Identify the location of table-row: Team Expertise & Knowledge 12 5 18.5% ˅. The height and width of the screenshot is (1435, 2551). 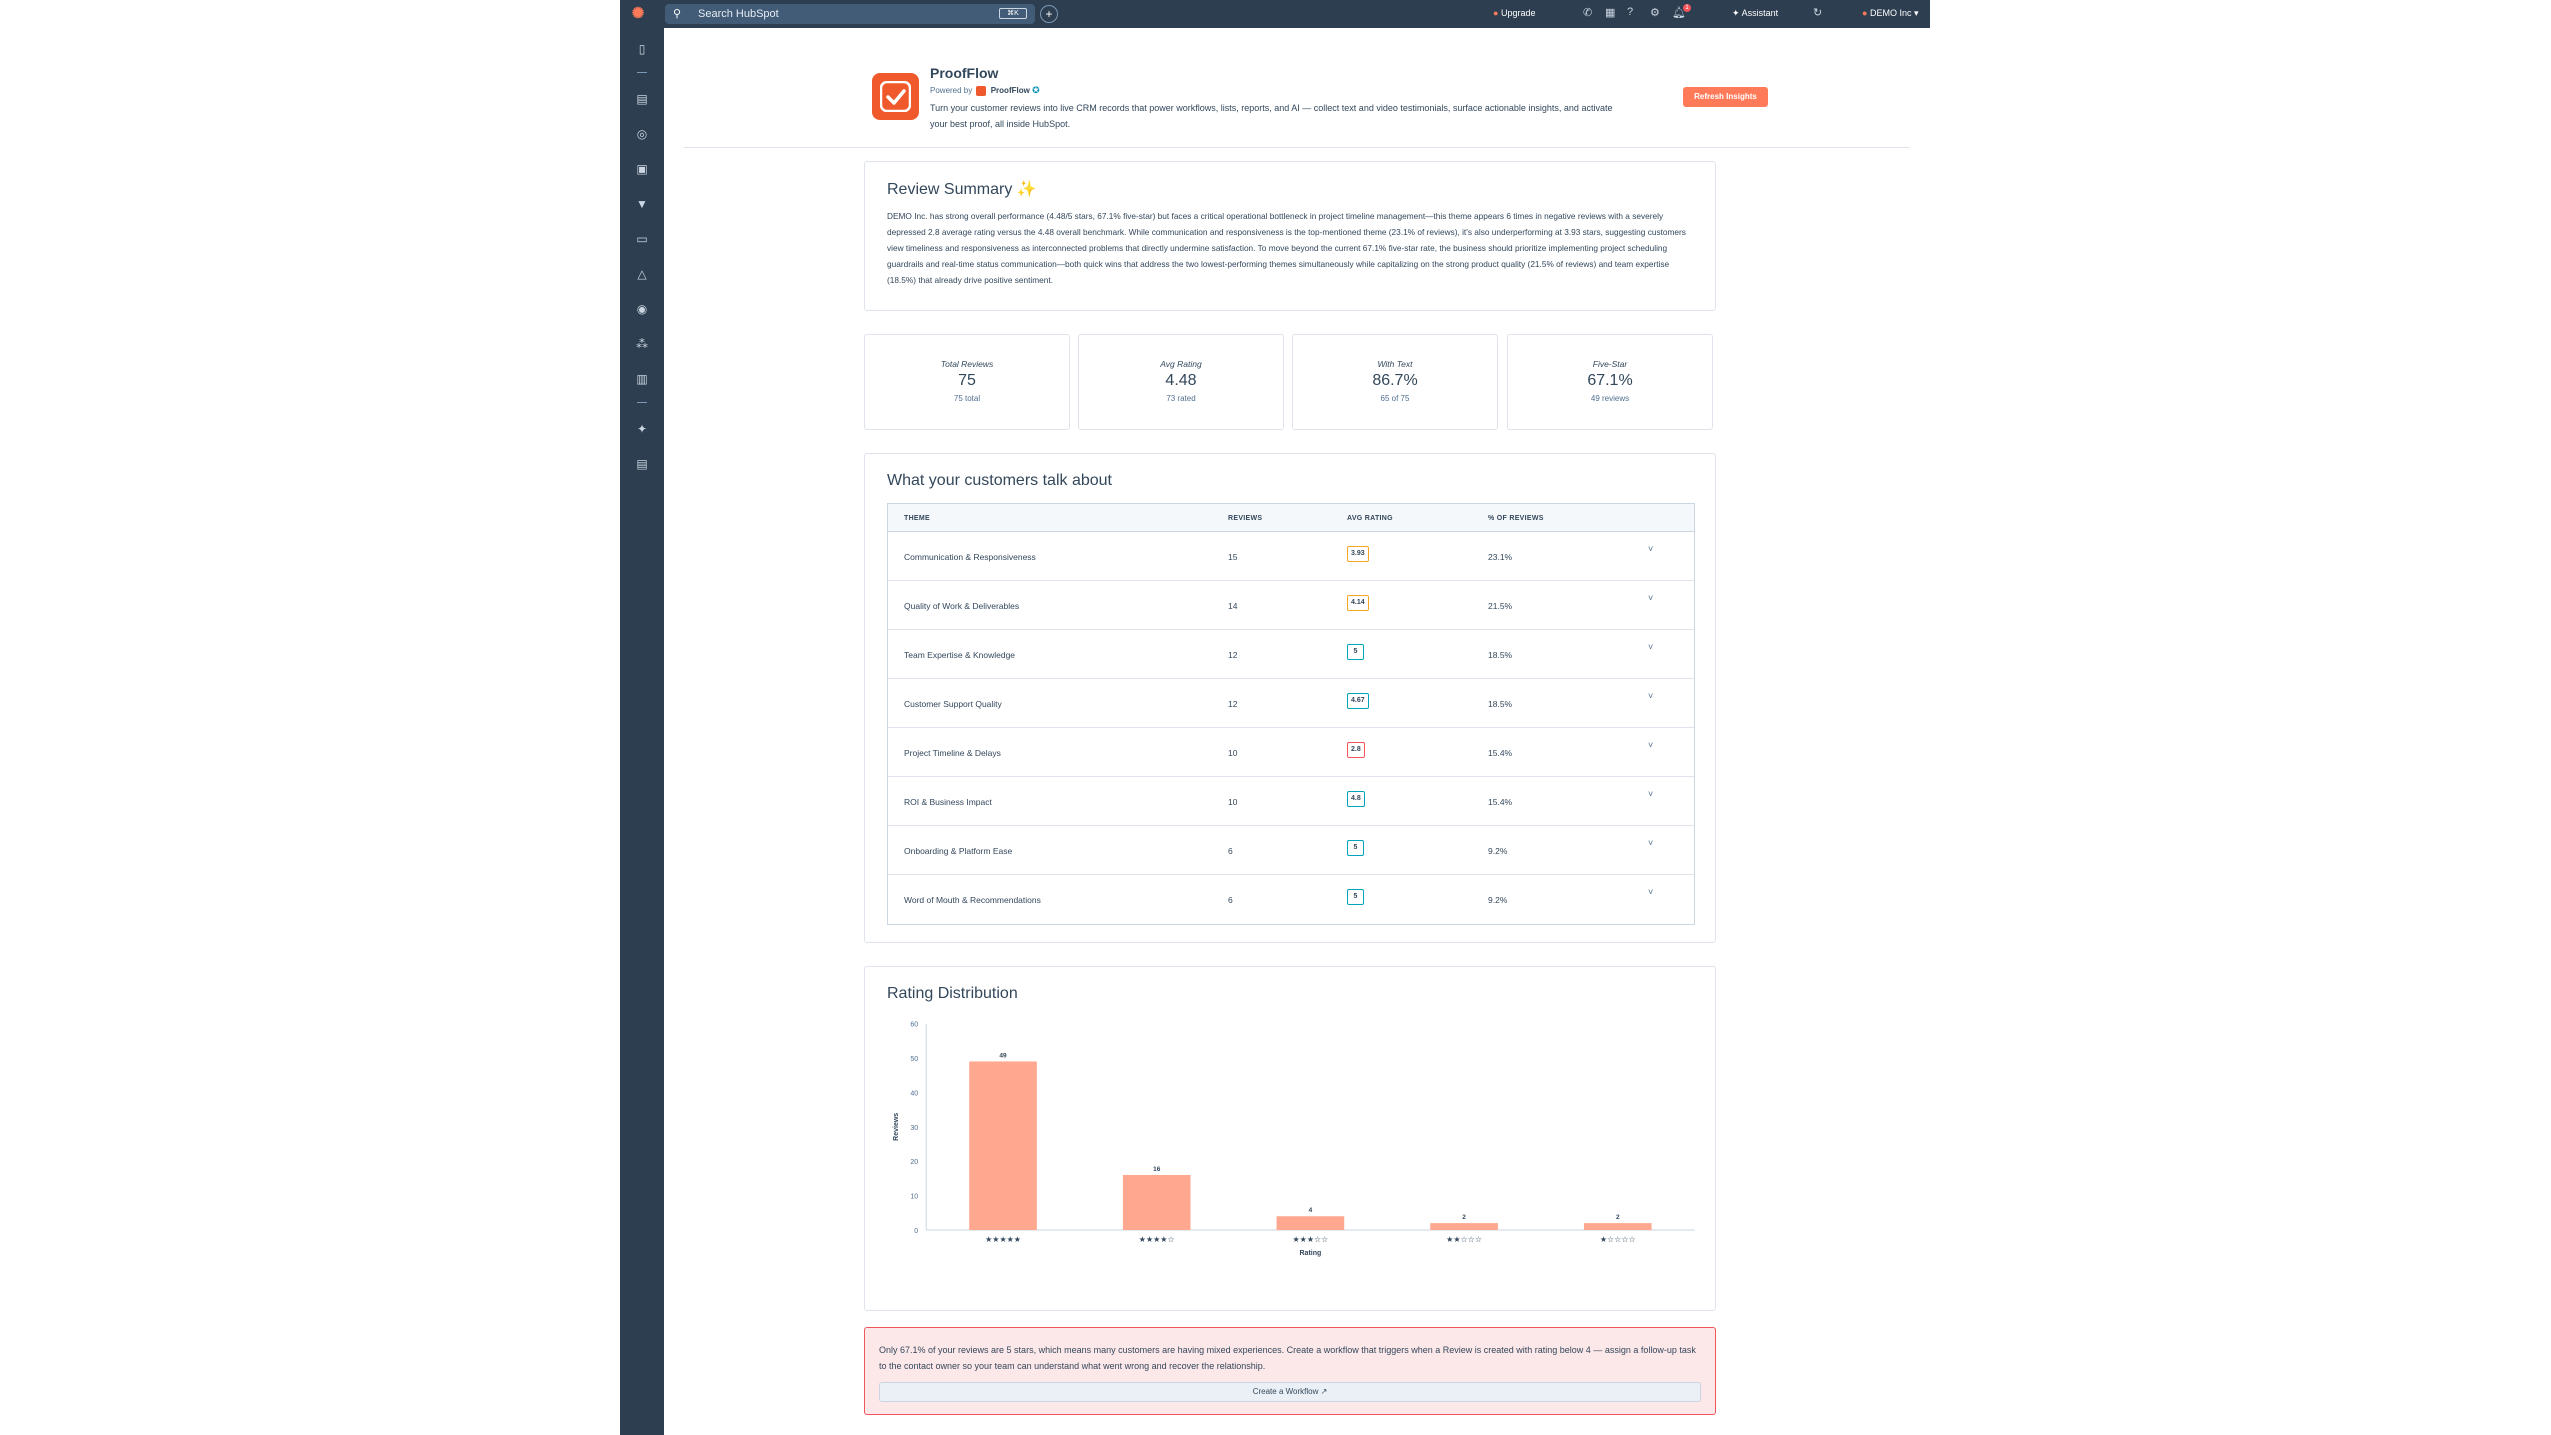
(1291, 654).